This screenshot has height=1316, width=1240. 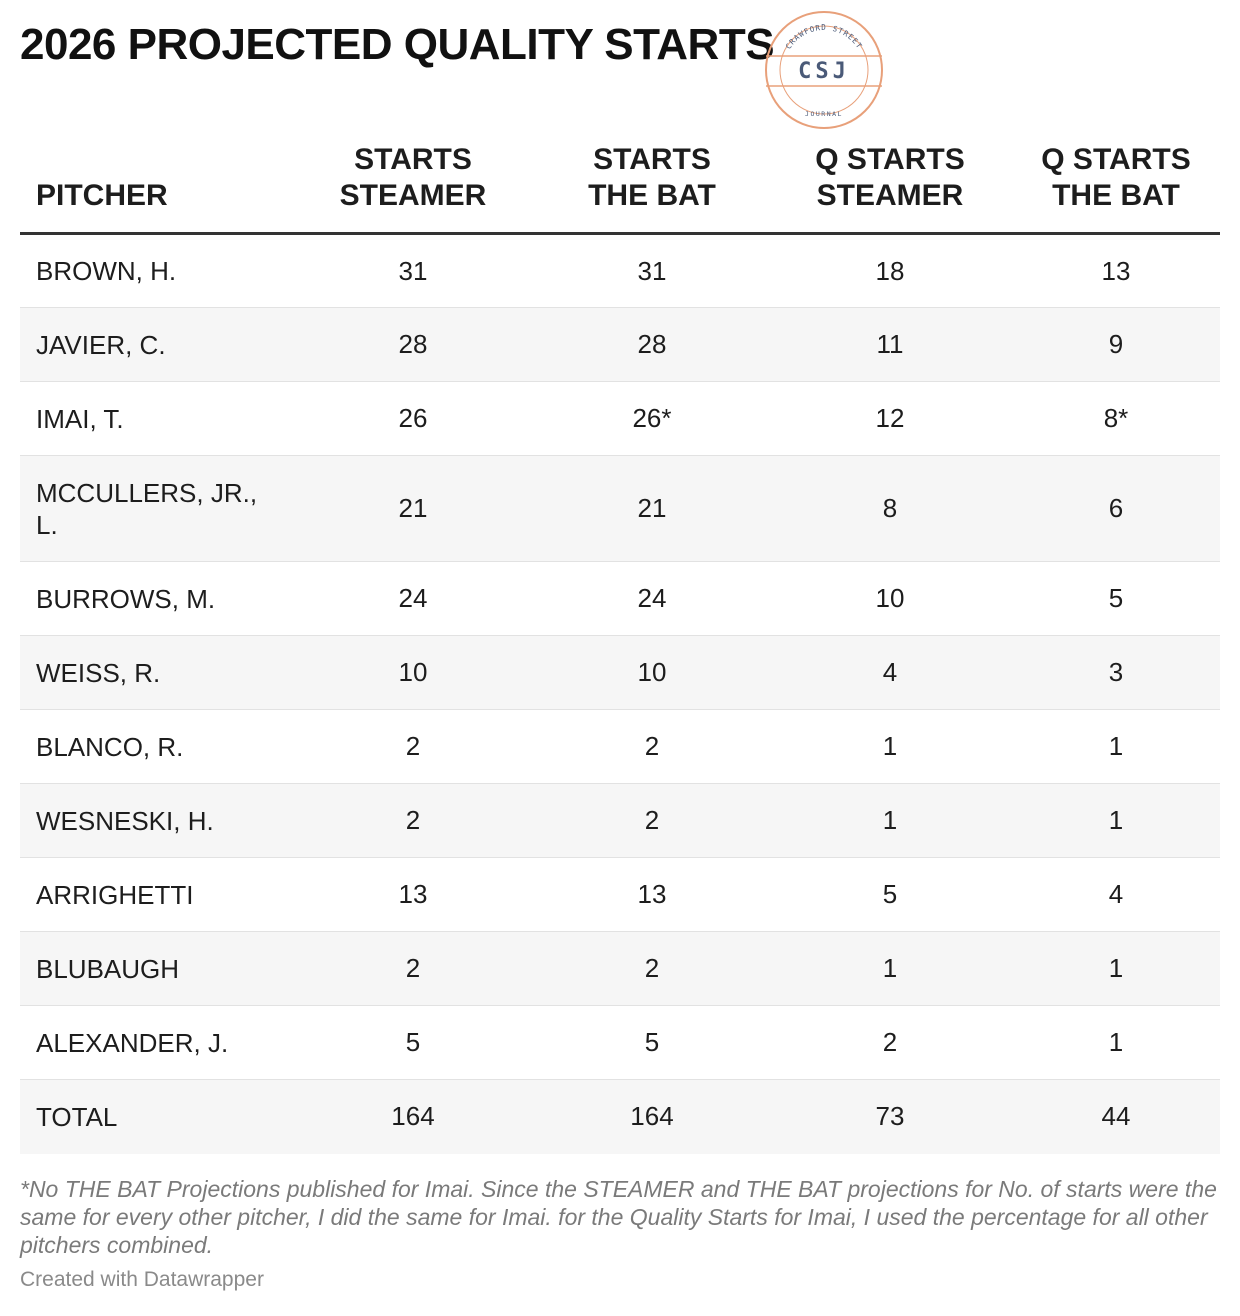 What do you see at coordinates (155, 1116) in the screenshot?
I see `cell-pitcher: TOTAL` at bounding box center [155, 1116].